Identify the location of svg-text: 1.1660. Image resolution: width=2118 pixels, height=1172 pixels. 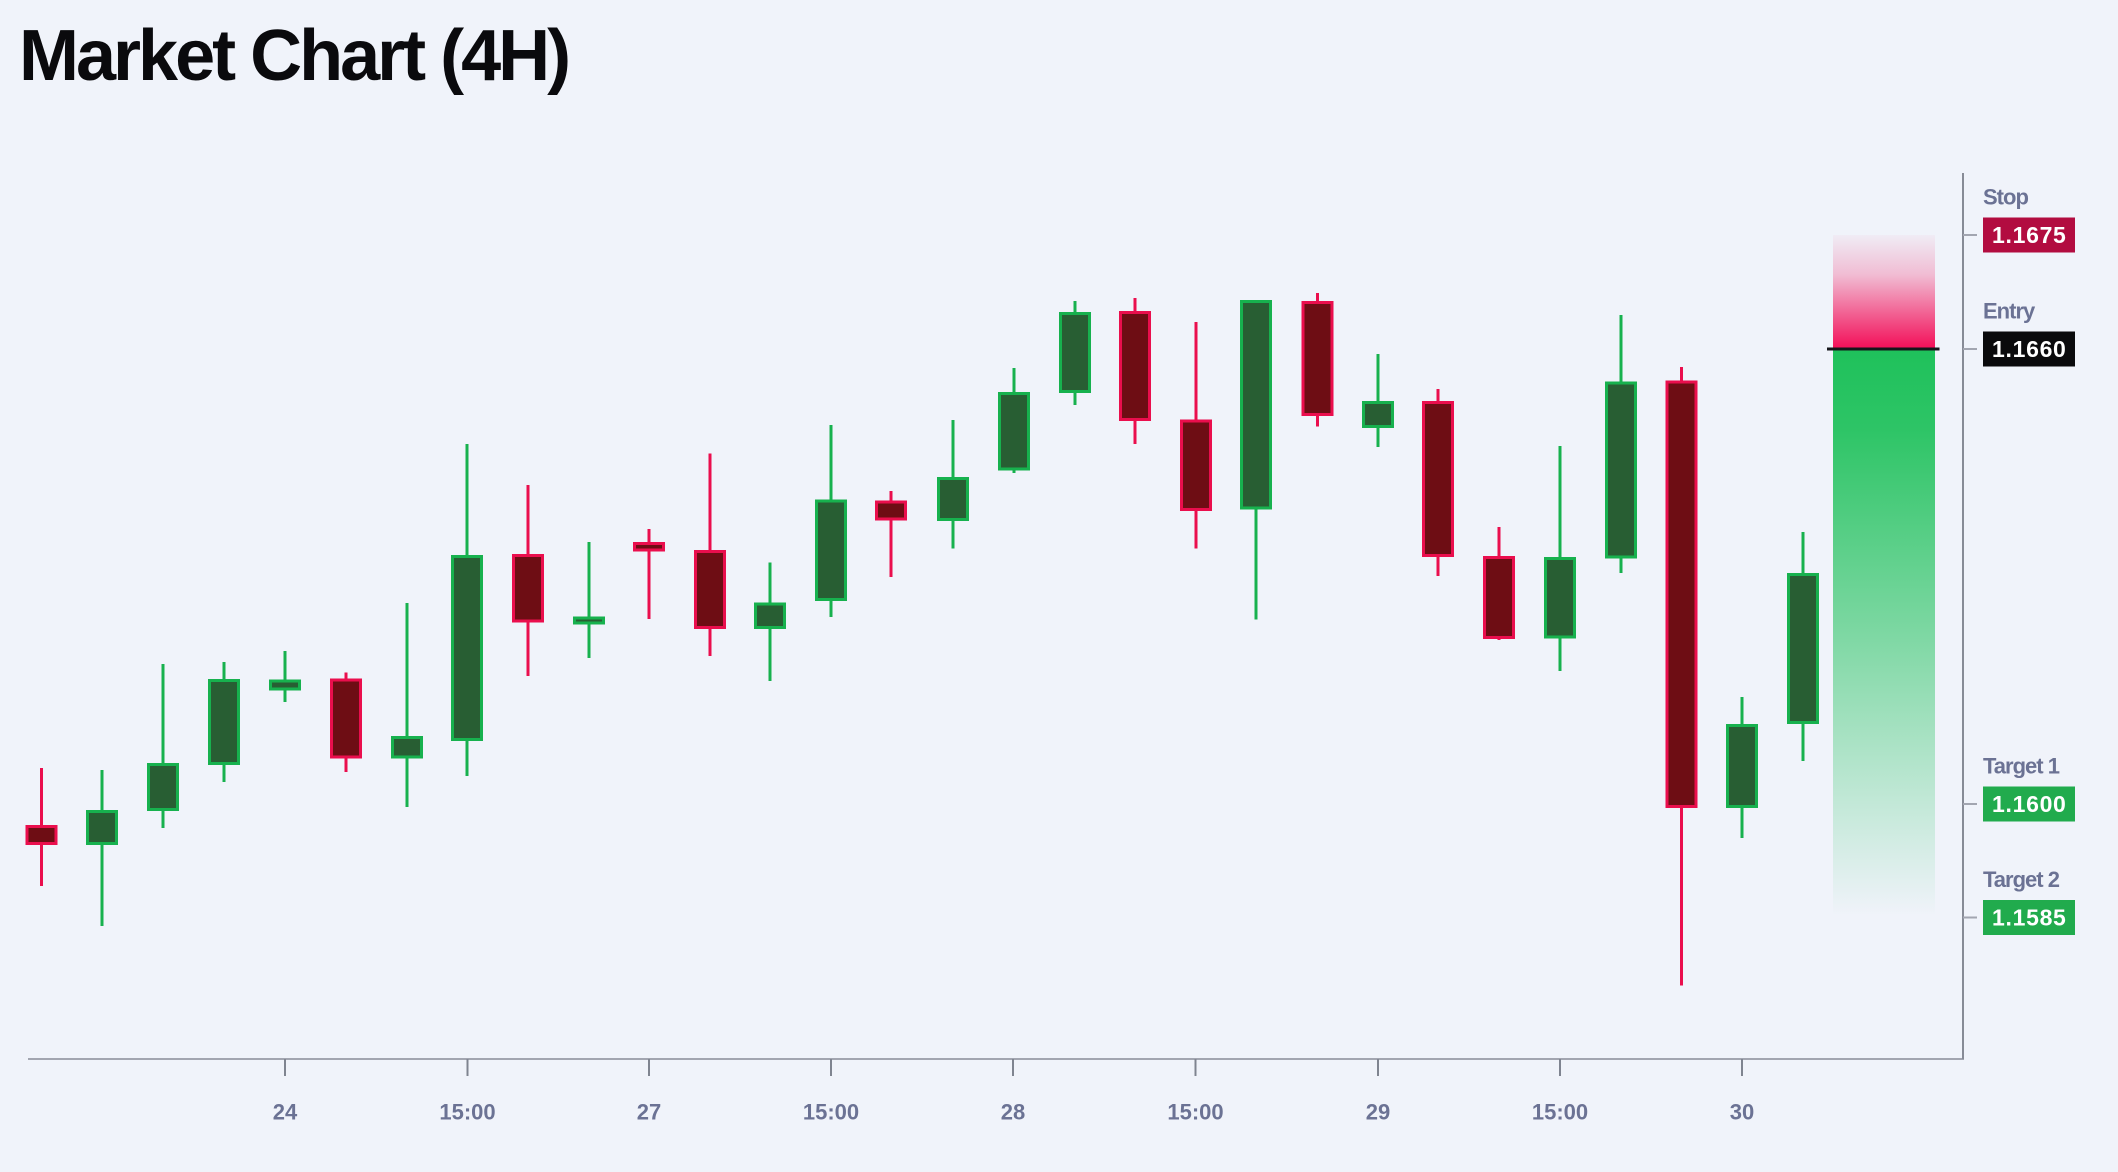
(2029, 349).